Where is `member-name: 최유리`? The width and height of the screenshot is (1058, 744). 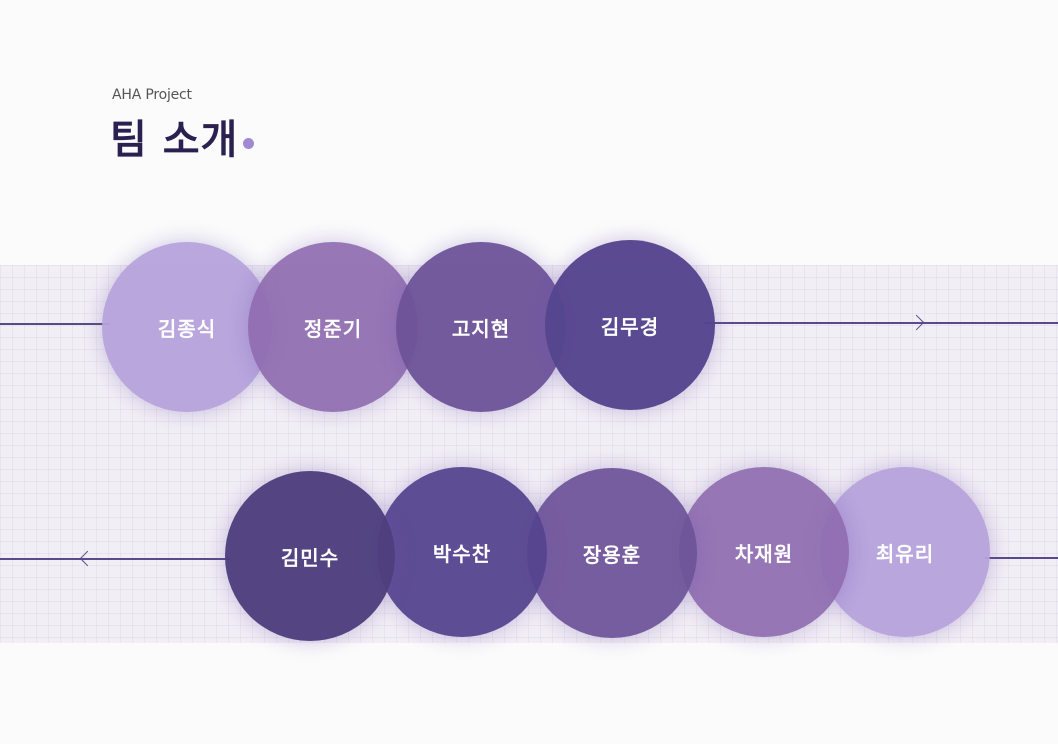
member-name: 최유리 is located at coordinates (905, 553).